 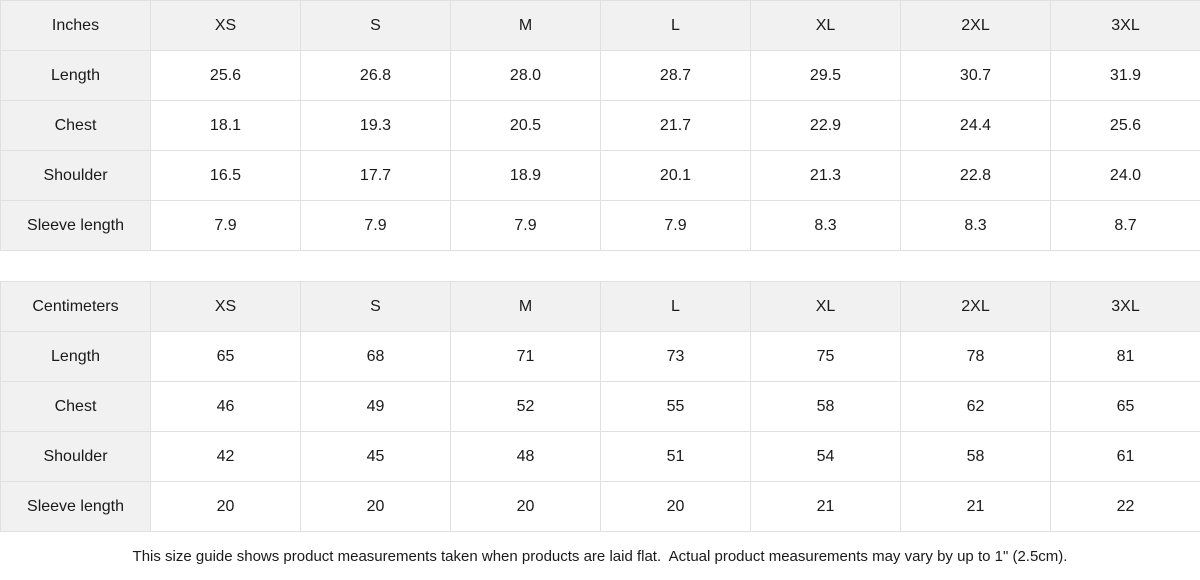 I want to click on measurement-value: 24.0, so click(x=1125, y=175).